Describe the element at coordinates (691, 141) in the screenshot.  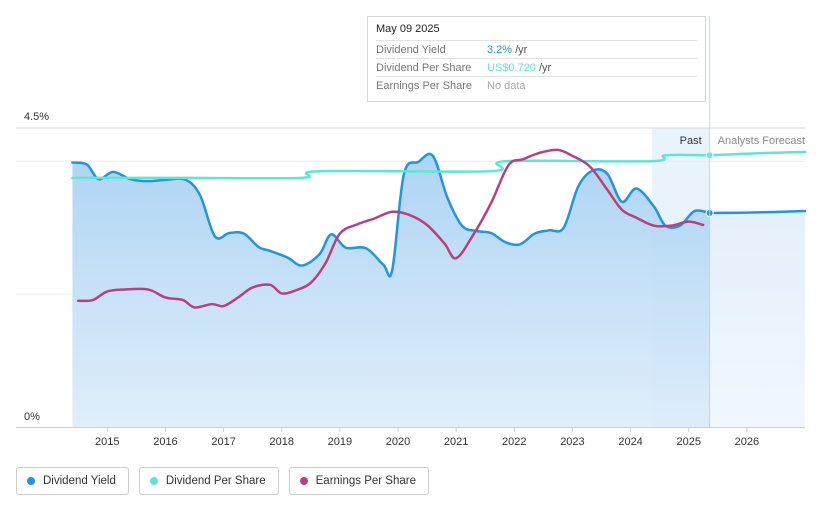
I see `past-label: Past` at that location.